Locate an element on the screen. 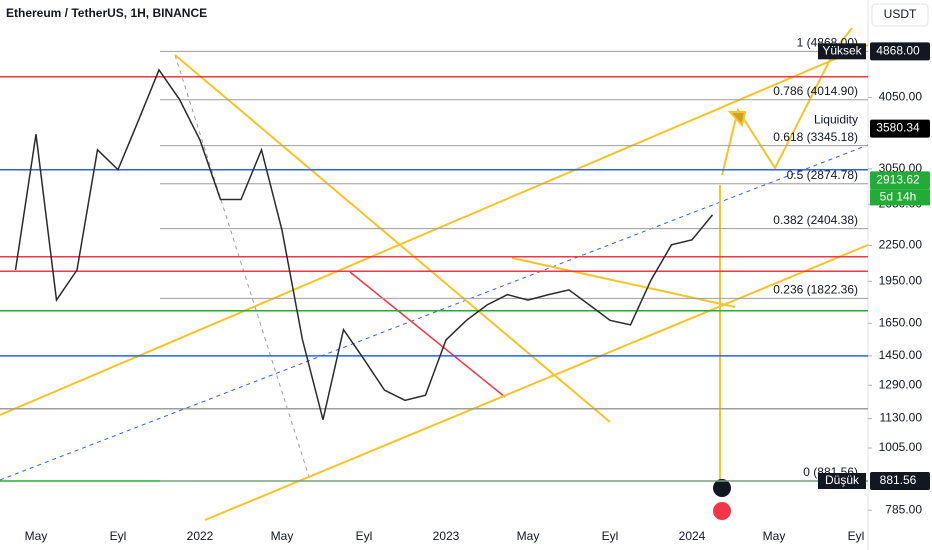  path-arrow is located at coordinates (787, 101).